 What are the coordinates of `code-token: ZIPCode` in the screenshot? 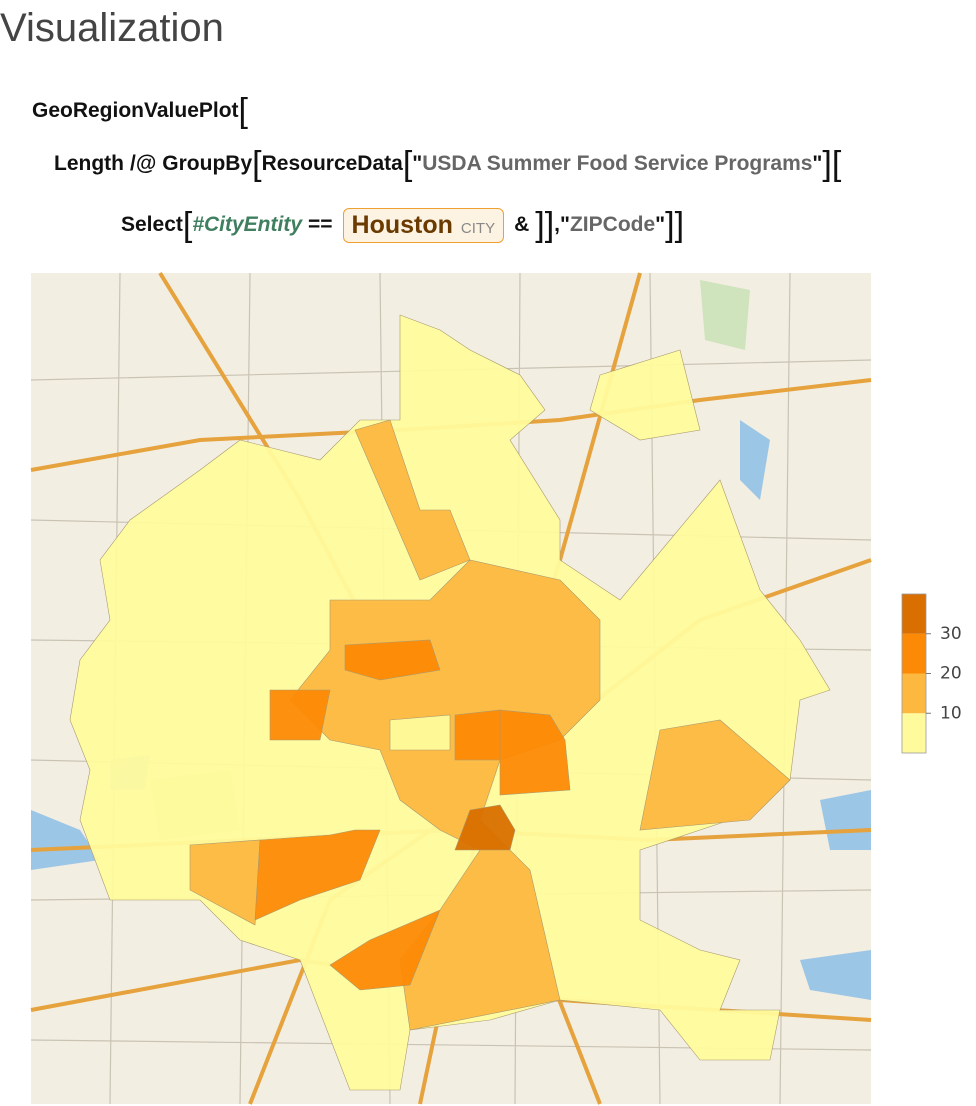 It's located at (612, 225).